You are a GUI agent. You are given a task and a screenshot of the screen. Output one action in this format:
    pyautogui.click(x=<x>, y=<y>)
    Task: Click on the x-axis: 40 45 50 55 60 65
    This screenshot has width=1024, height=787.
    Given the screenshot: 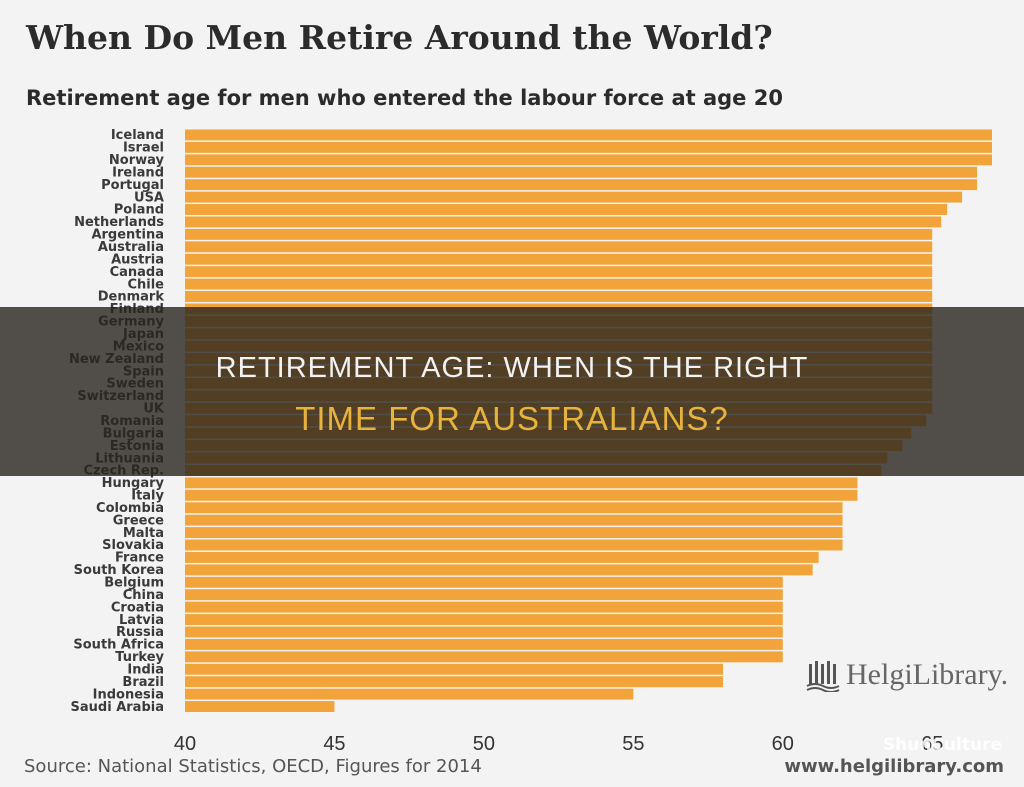 What is the action you would take?
    pyautogui.click(x=558, y=744)
    